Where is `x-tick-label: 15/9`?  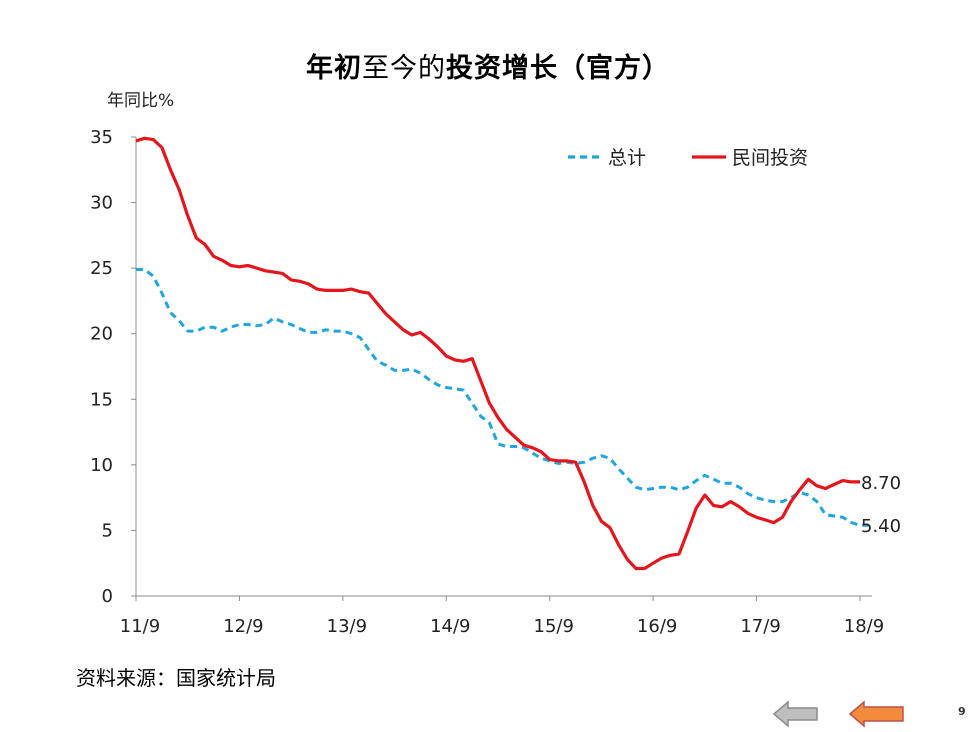
x-tick-label: 15/9 is located at coordinates (554, 626).